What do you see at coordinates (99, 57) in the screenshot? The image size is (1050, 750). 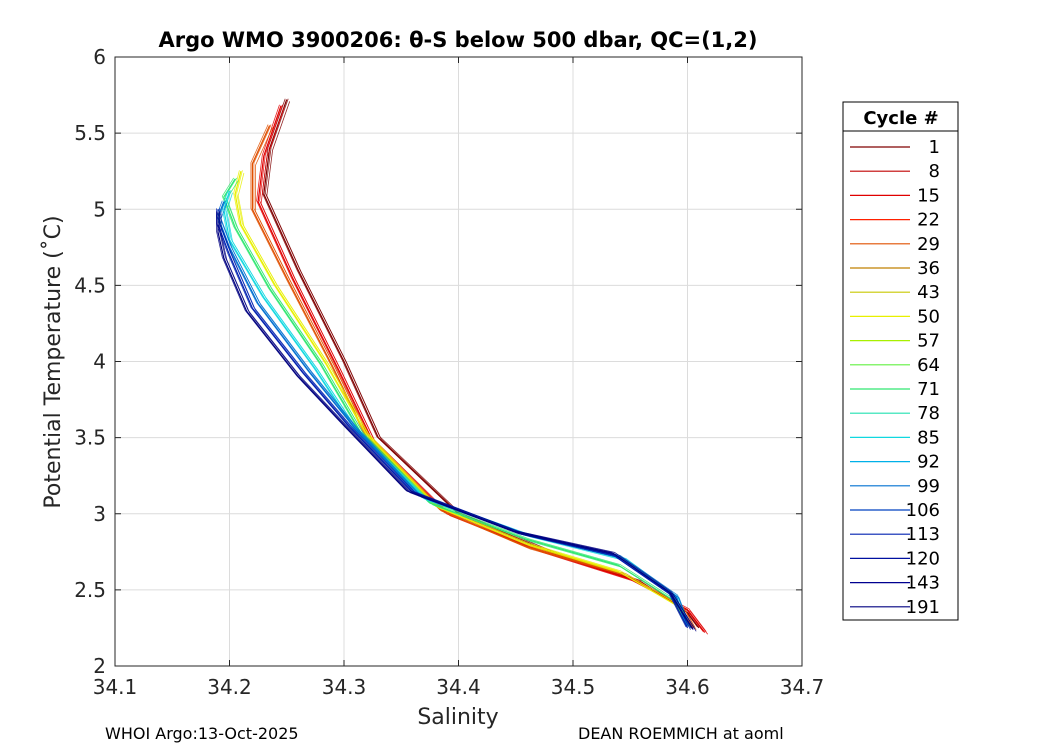 I see `y-tick-label: 6` at bounding box center [99, 57].